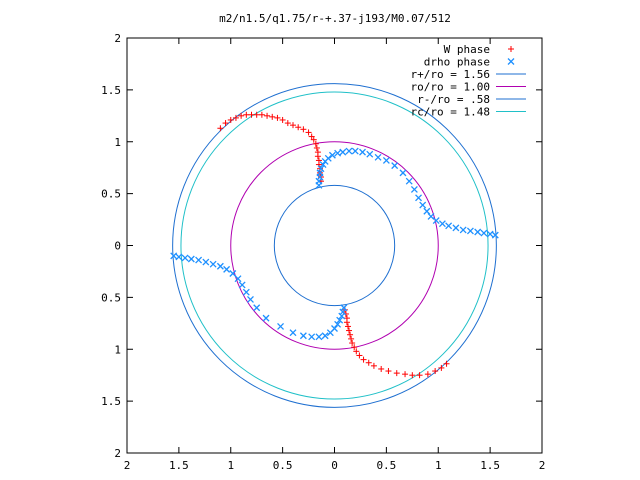 This screenshot has height=480, width=640. Describe the element at coordinates (334, 465) in the screenshot. I see `x-tick-label: 0` at that location.